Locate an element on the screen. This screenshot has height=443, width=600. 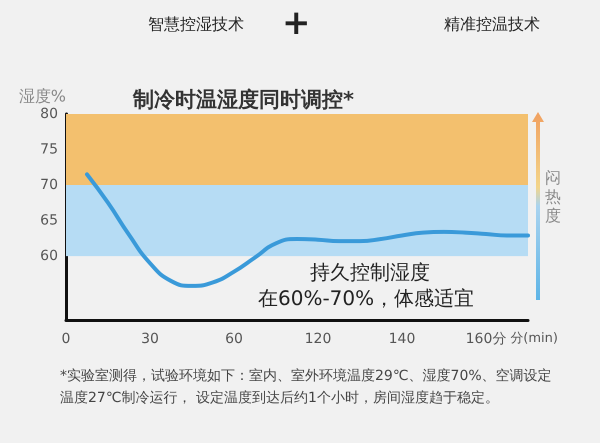
text: 精准控温技术 is located at coordinates (492, 24).